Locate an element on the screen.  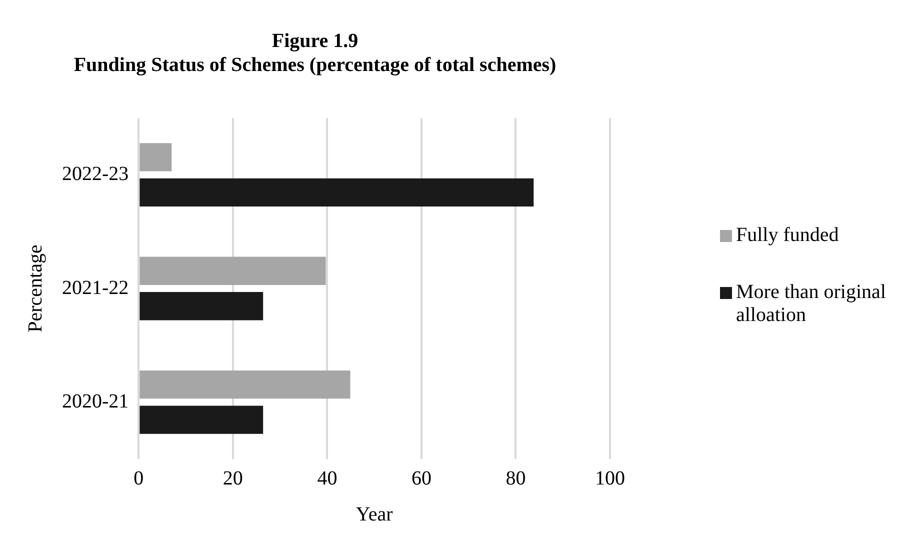
x-tick-label: 100 is located at coordinates (610, 478).